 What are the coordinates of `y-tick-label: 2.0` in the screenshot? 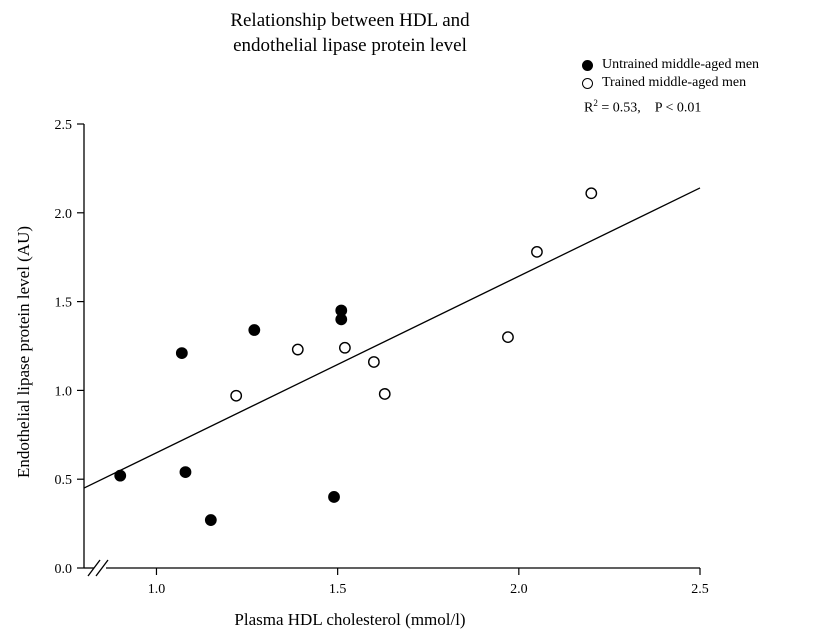 It's located at (64, 214).